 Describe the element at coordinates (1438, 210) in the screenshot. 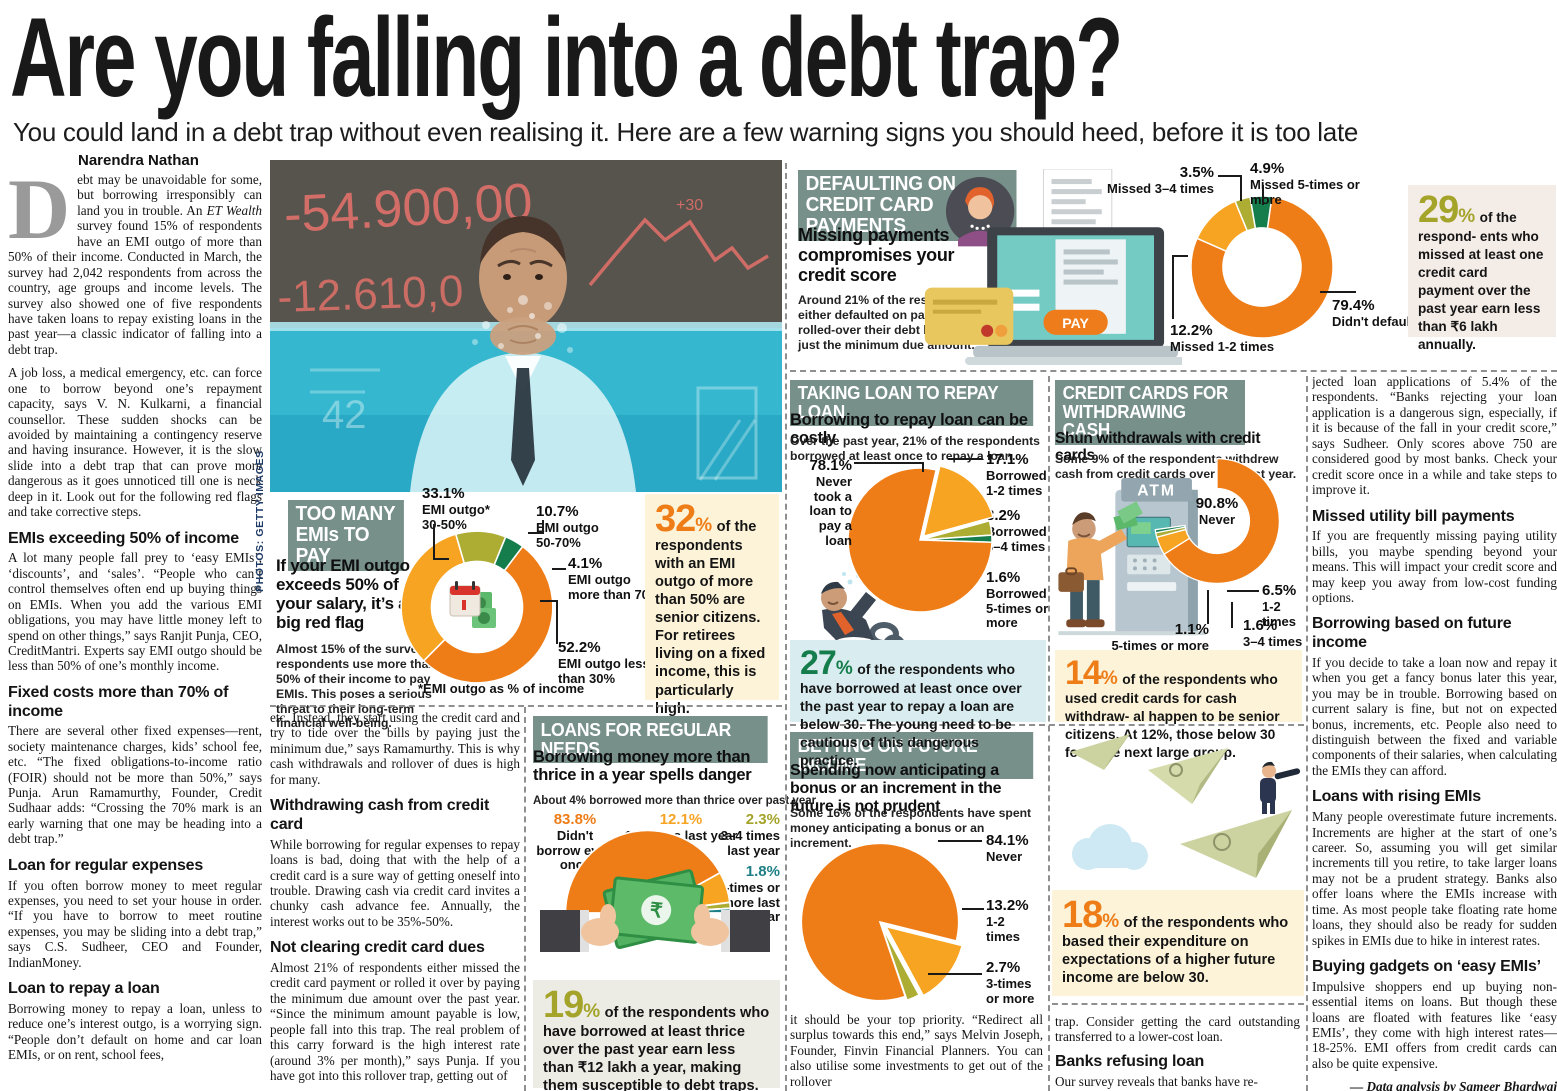

I see `callout-number: 29` at that location.